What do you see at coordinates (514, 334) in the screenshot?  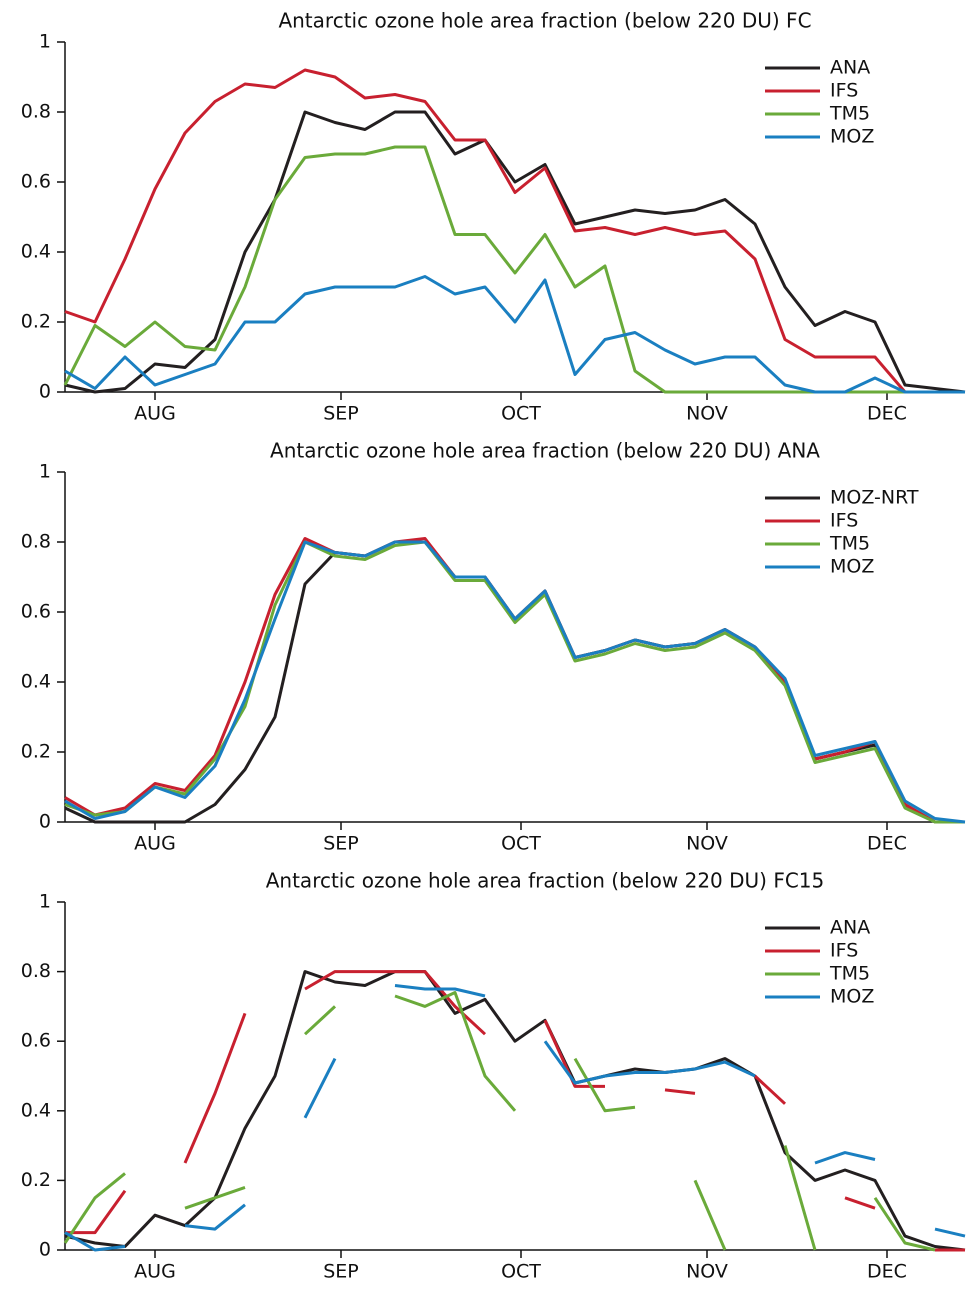 I see `series-line` at bounding box center [514, 334].